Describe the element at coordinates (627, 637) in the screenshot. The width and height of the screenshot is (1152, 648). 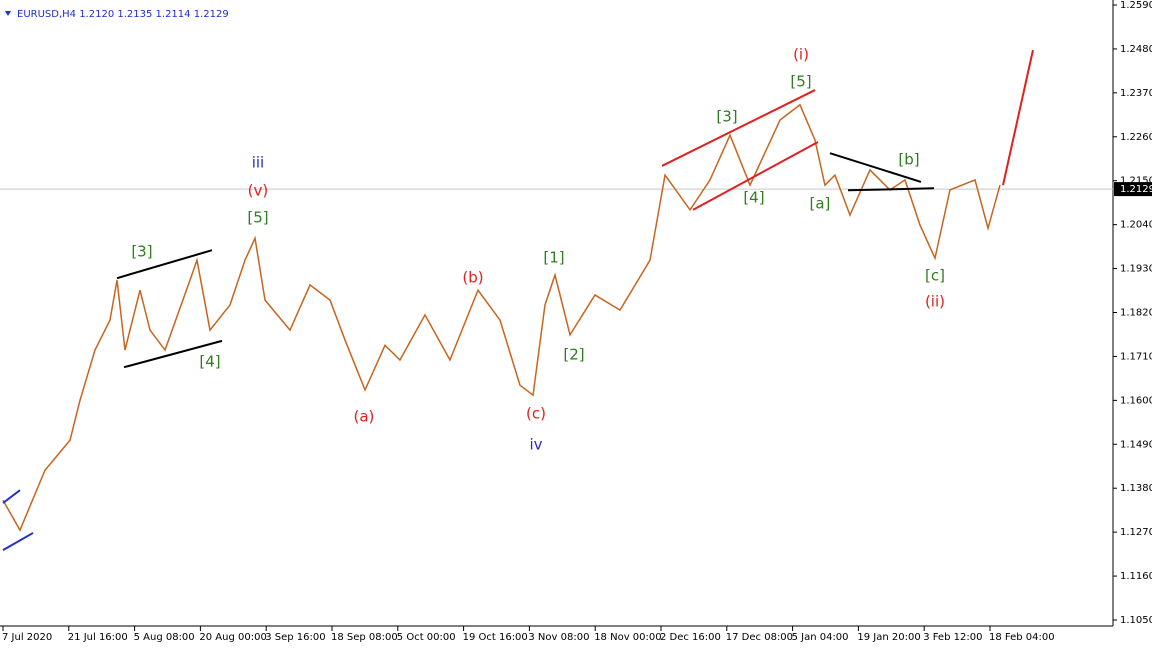
I see `x-tick-label: 18 Nov 00:00` at that location.